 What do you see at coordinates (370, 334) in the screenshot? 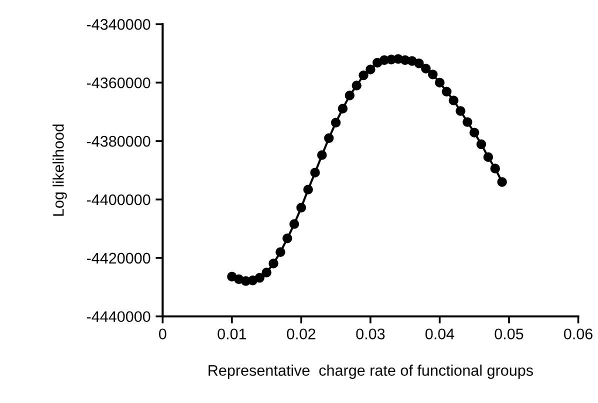
I see `x-tick-label: 0.03` at bounding box center [370, 334].